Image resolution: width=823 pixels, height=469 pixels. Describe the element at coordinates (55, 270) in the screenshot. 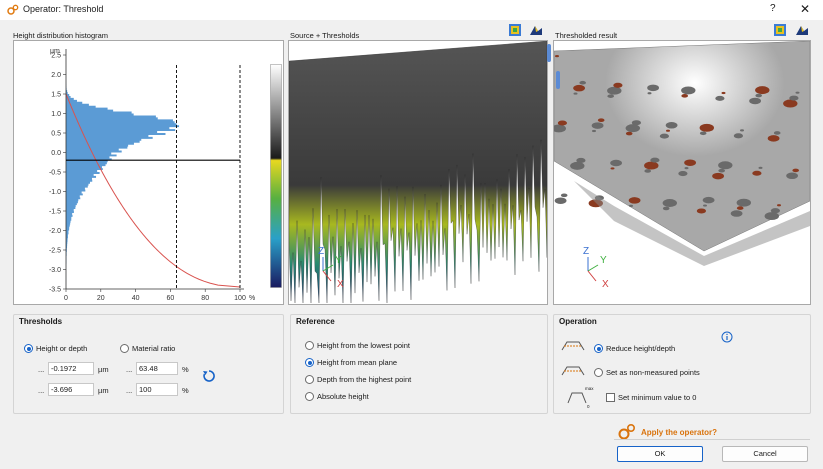

I see `y-tick-label: -3.0` at that location.